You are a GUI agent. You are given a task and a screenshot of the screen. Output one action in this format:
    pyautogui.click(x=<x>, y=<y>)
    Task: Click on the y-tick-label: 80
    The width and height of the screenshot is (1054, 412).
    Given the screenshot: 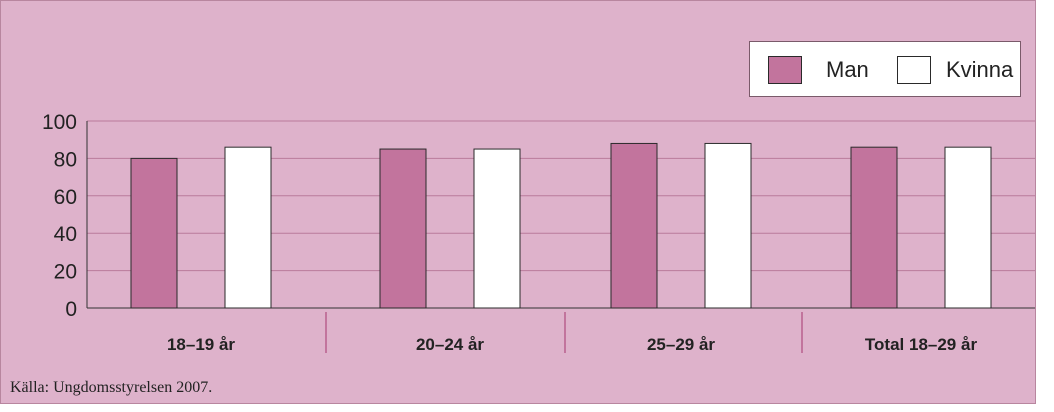 What is the action you would take?
    pyautogui.click(x=65, y=159)
    